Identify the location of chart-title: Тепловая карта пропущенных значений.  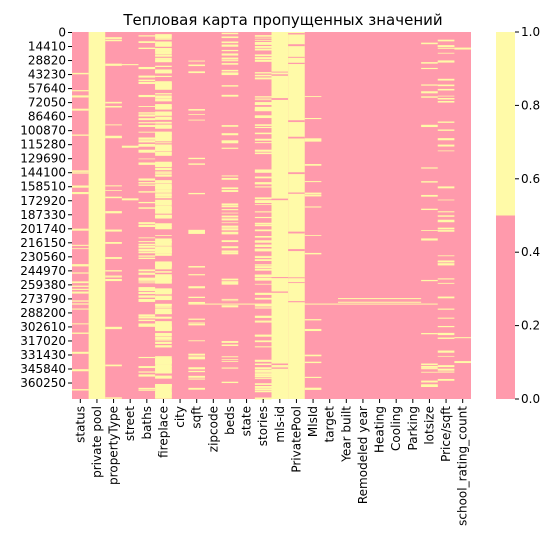
(282, 20).